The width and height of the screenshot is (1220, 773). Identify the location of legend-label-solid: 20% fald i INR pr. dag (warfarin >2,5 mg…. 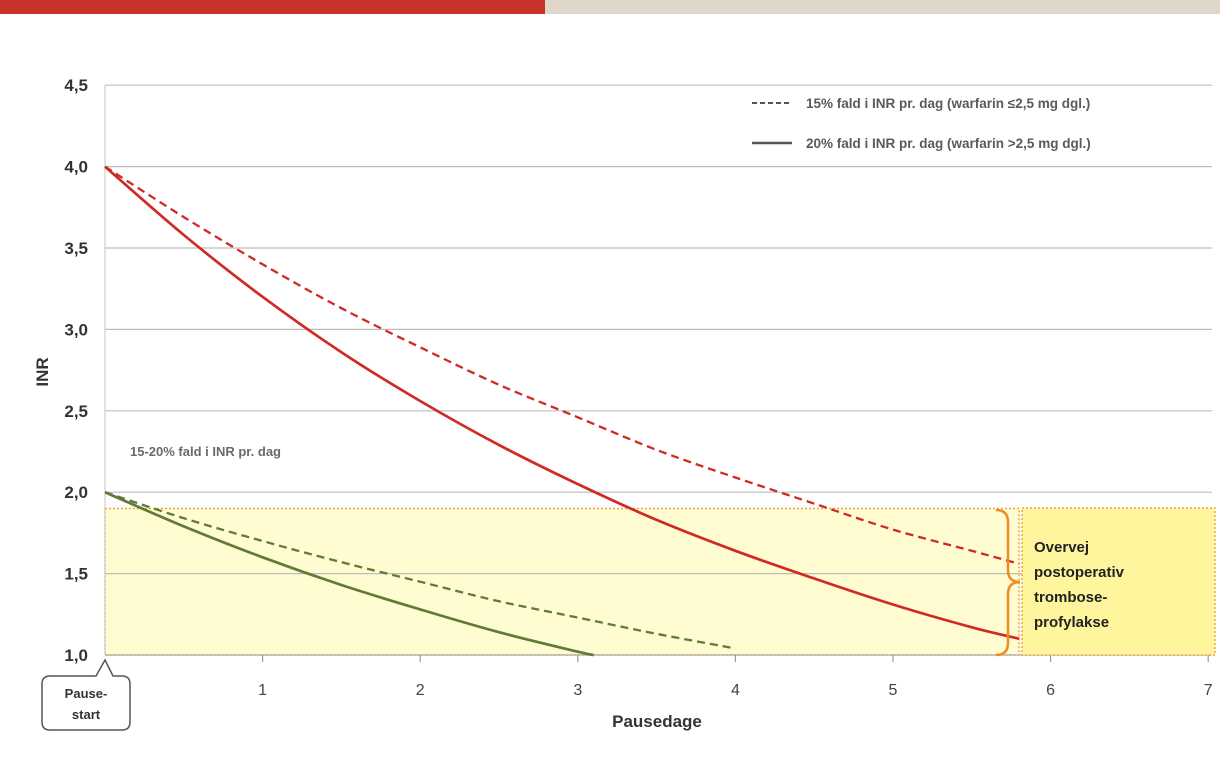
(948, 143).